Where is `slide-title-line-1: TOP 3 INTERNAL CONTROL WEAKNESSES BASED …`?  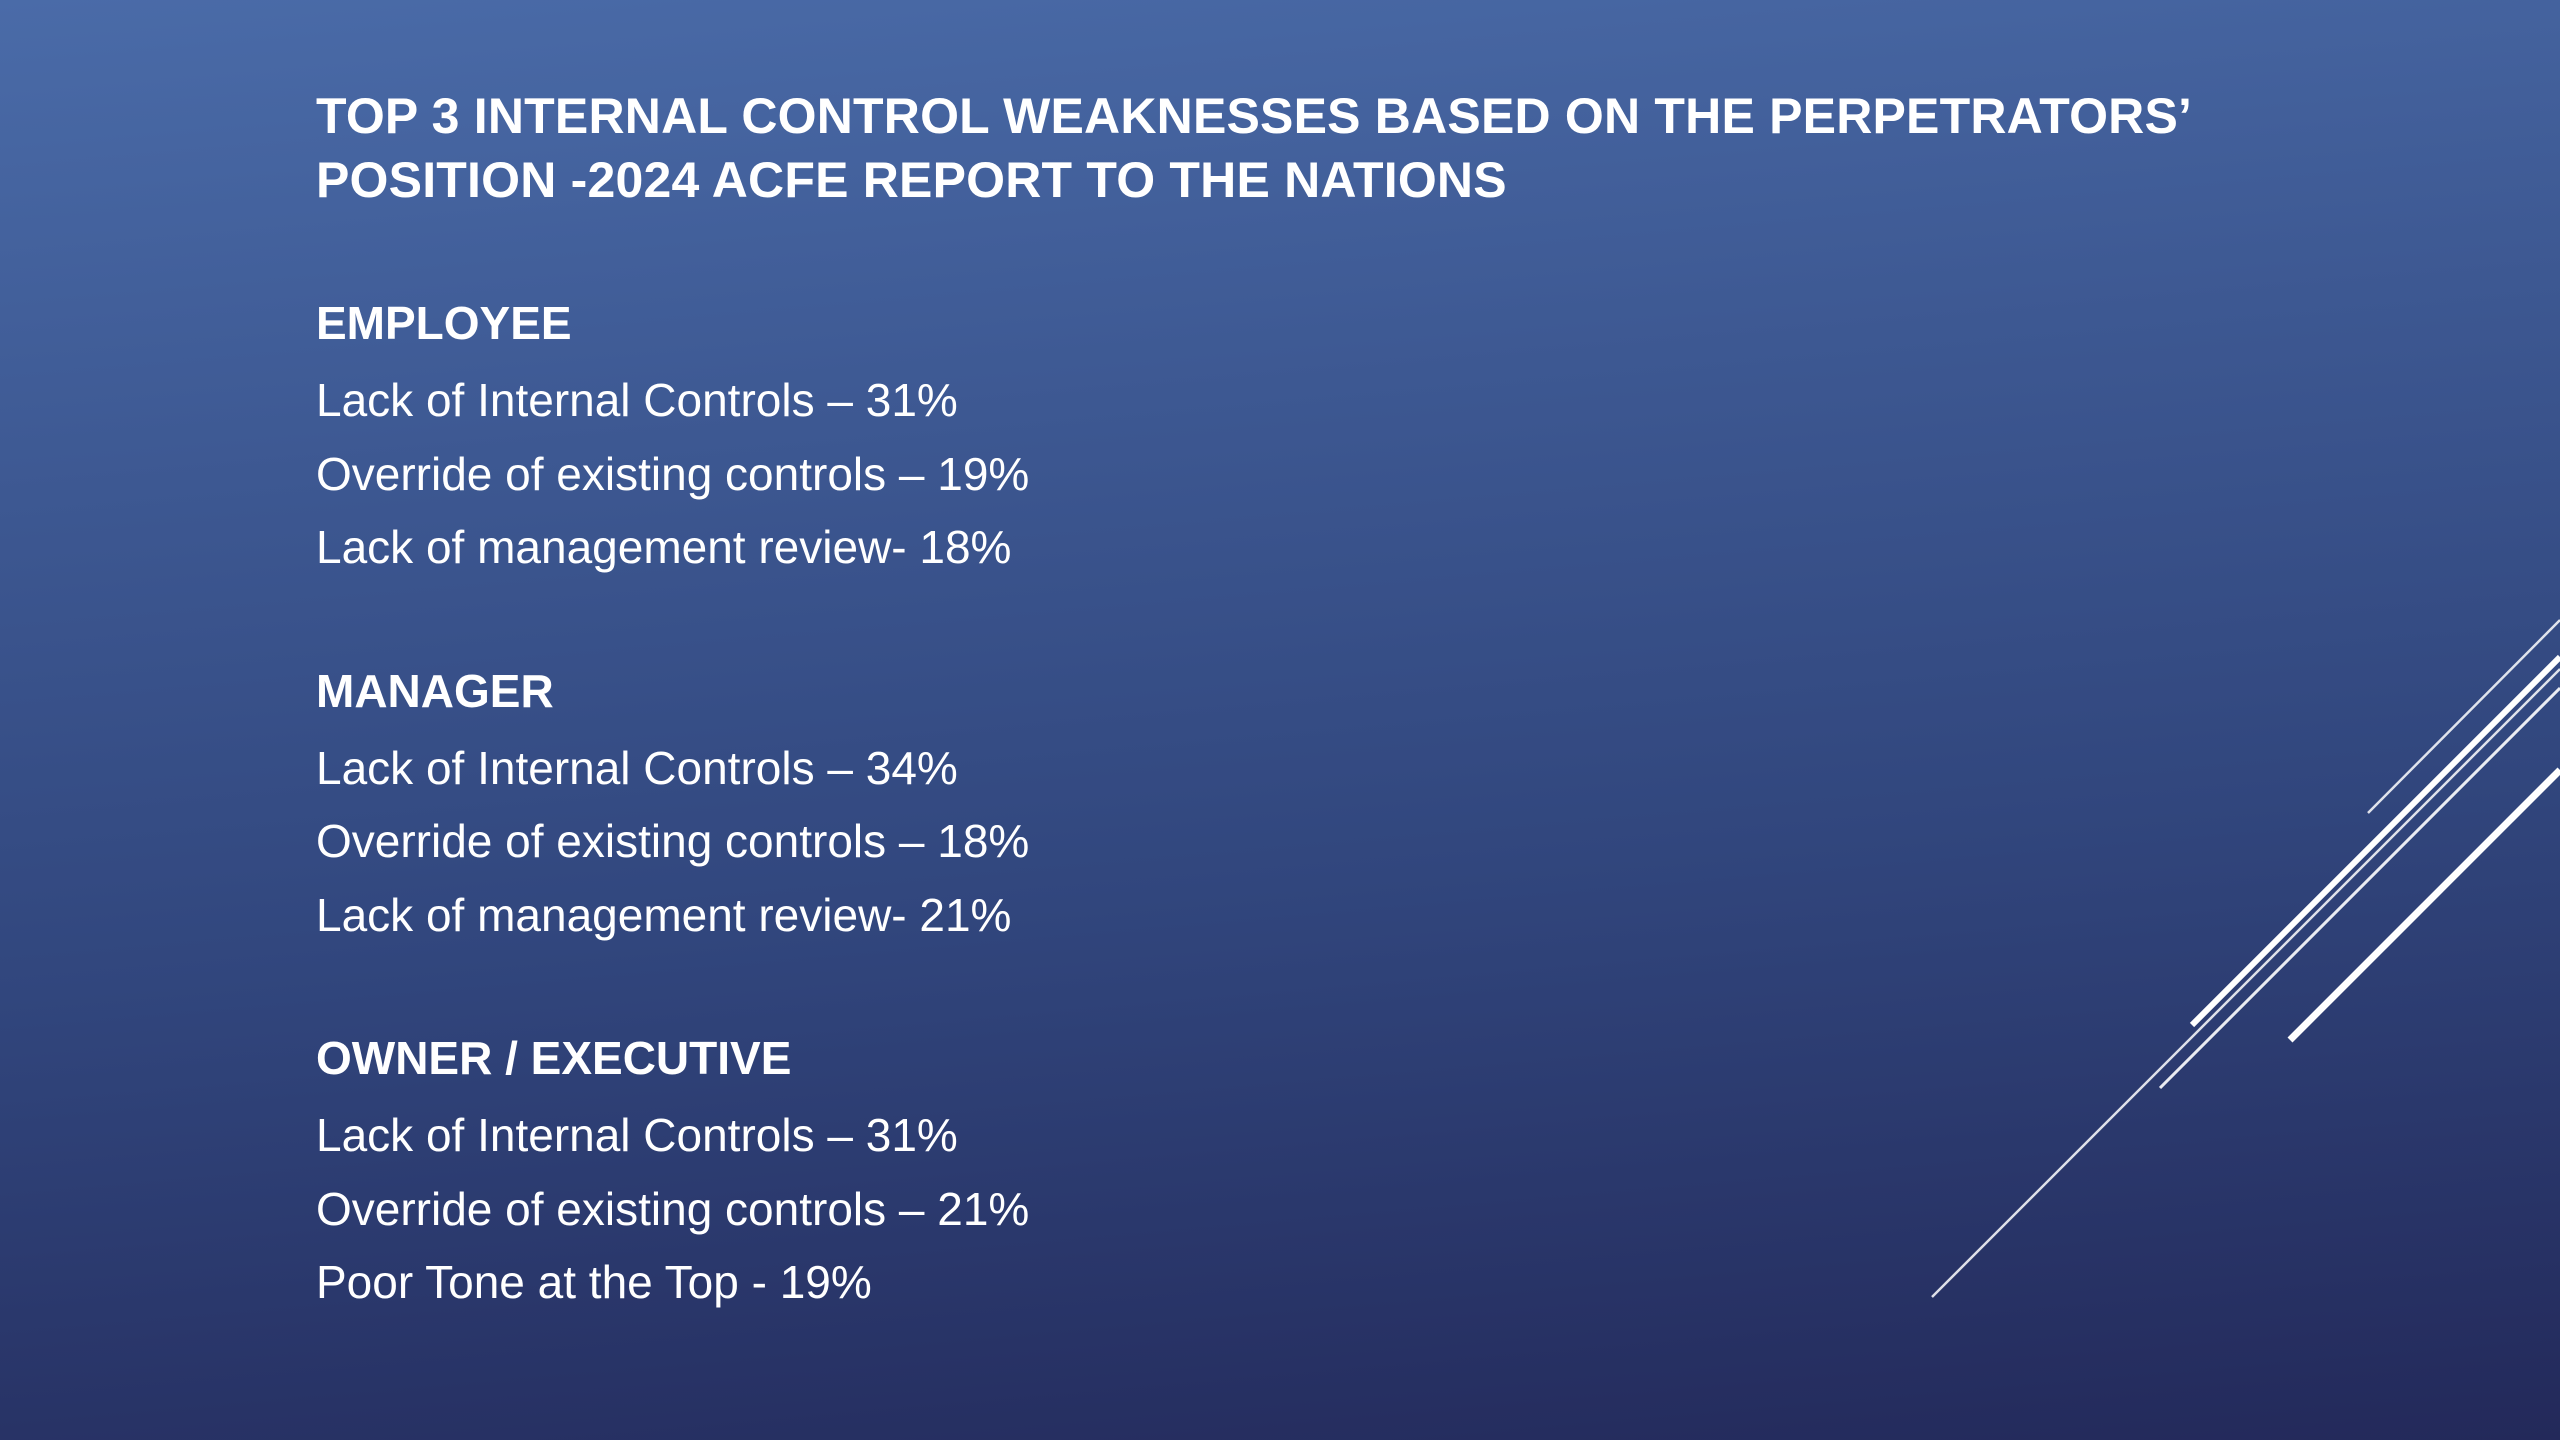 slide-title-line-1: TOP 3 INTERNAL CONTROL WEAKNESSES BASED … is located at coordinates (1254, 116).